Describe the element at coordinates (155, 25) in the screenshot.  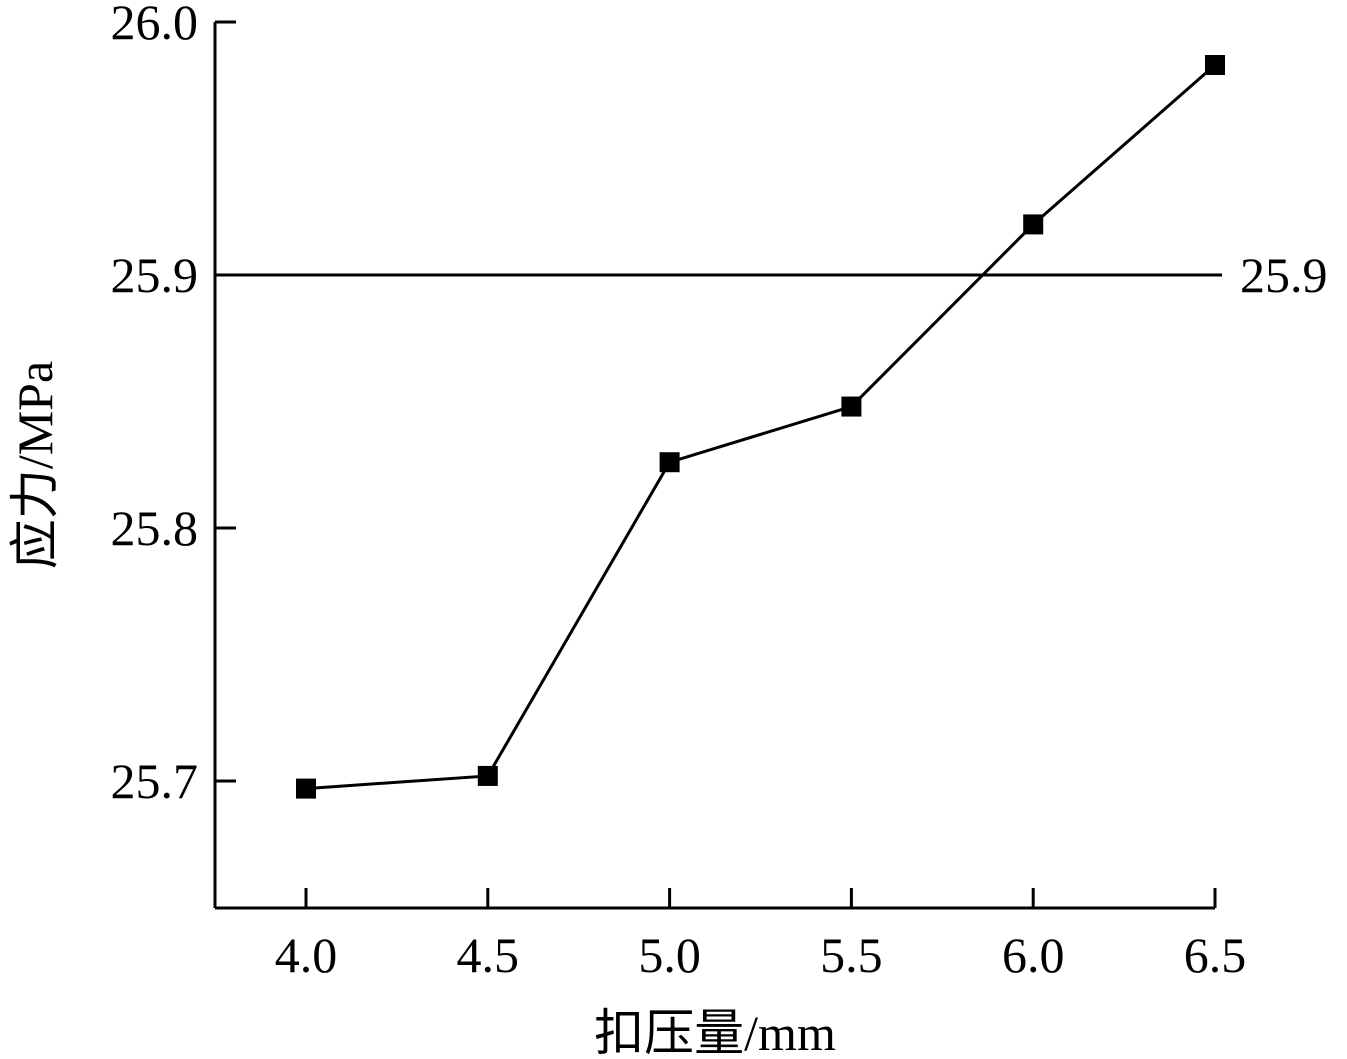
I see `y-tick-label: 26.0` at that location.